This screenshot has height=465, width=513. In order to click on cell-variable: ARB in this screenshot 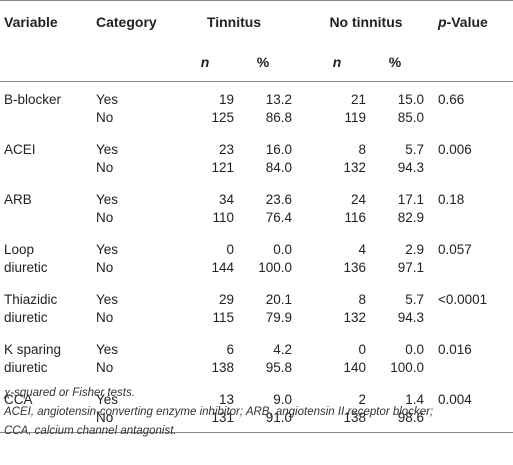, I will do `click(18, 199)`.